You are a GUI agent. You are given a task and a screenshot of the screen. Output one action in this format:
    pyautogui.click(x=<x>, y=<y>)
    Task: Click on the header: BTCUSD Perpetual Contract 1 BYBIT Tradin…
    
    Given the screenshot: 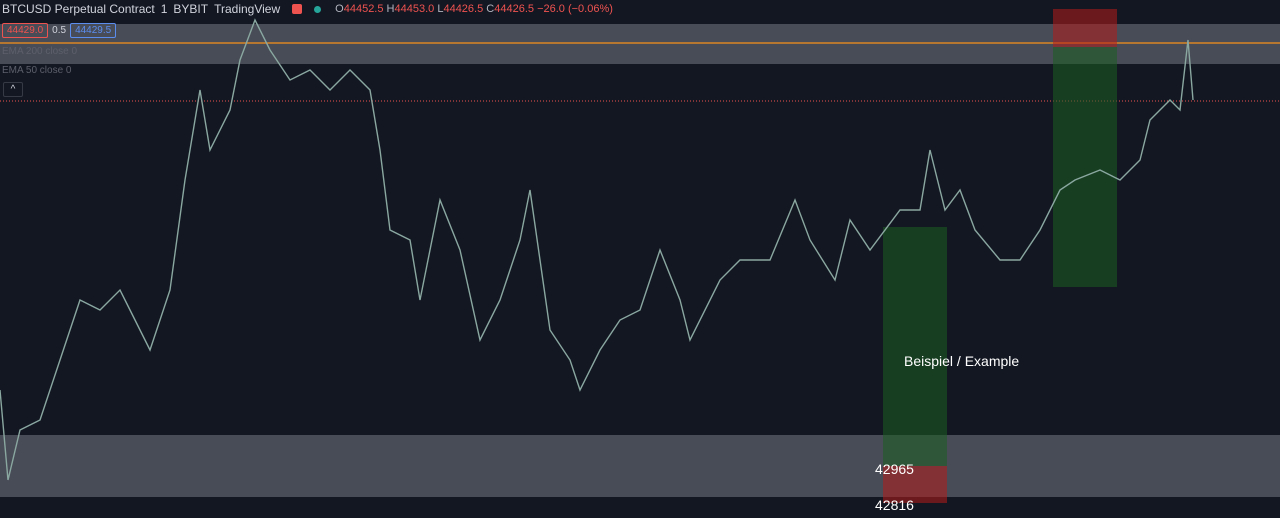 What is the action you would take?
    pyautogui.click(x=307, y=9)
    